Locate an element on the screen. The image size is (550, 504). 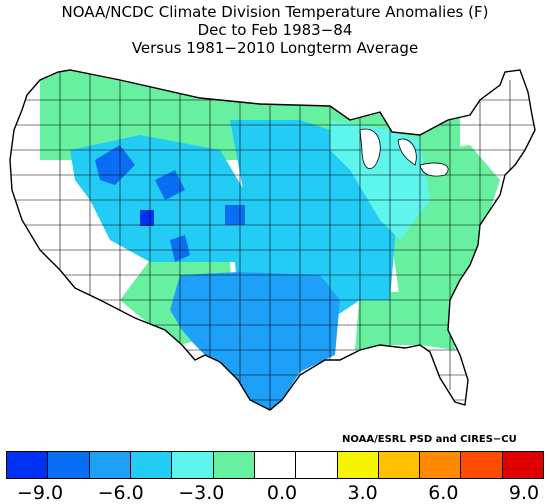
legend-tick-label: 6.0 is located at coordinates (443, 493).